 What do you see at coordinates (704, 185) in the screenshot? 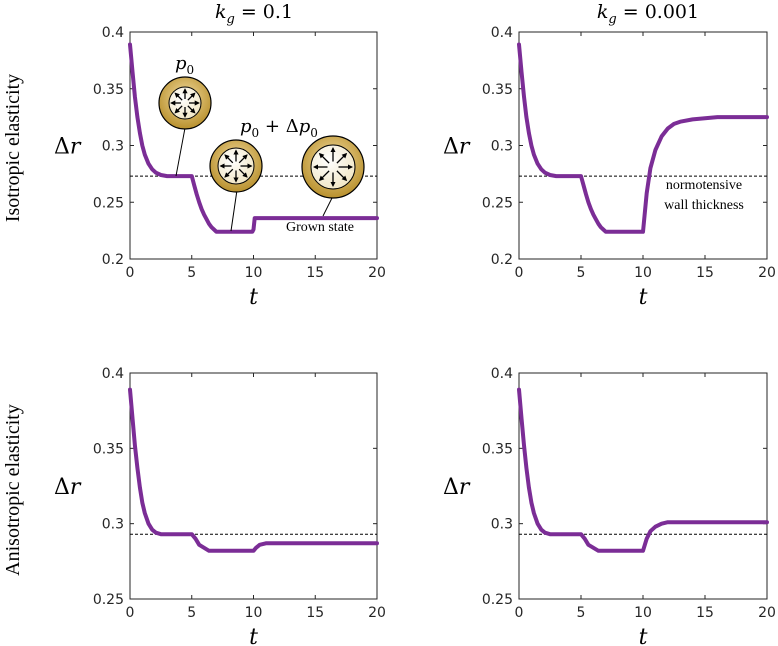
I see `label-normotensive: normotensive` at bounding box center [704, 185].